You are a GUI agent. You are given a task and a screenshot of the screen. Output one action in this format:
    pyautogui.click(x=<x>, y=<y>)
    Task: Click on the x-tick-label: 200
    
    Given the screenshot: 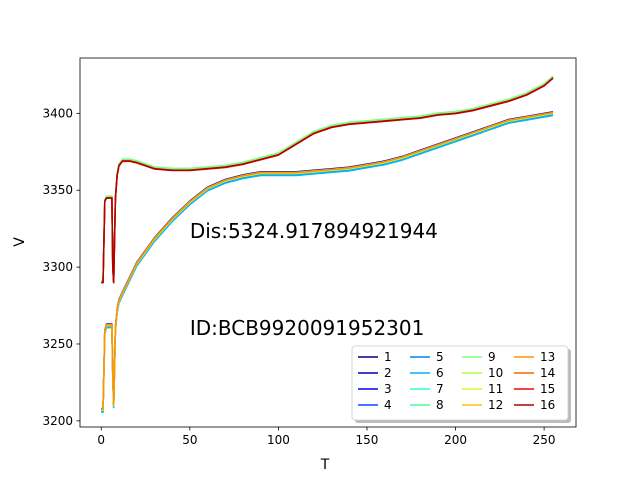 What is the action you would take?
    pyautogui.click(x=455, y=440)
    